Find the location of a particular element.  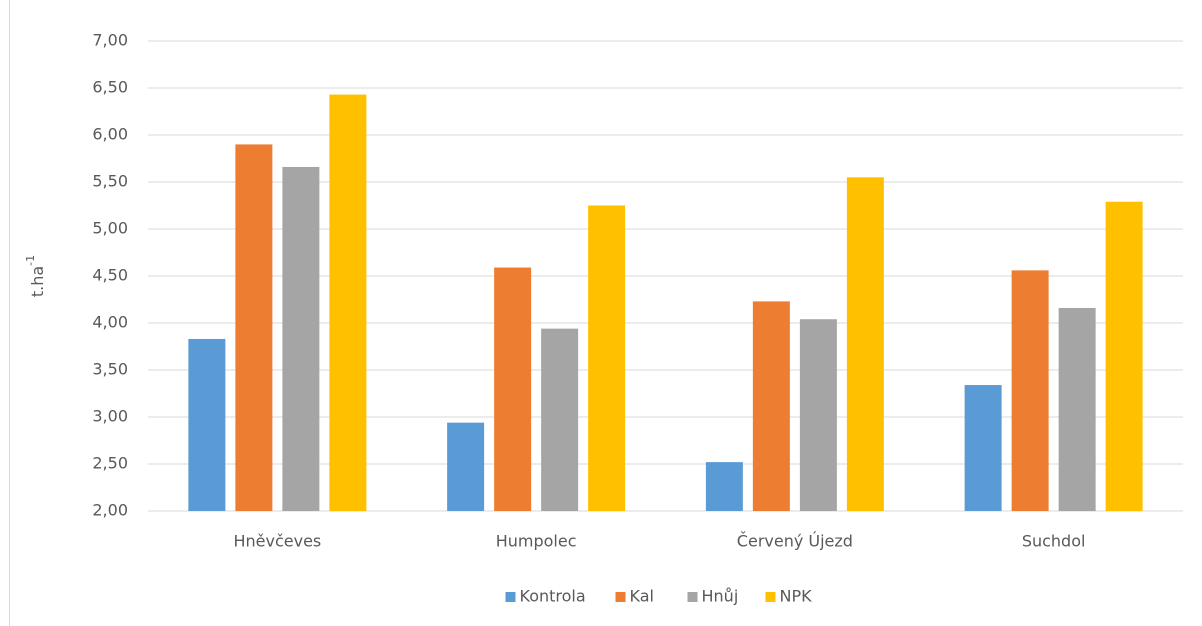

y-axis-label: t.ha-1 is located at coordinates (35, 276).